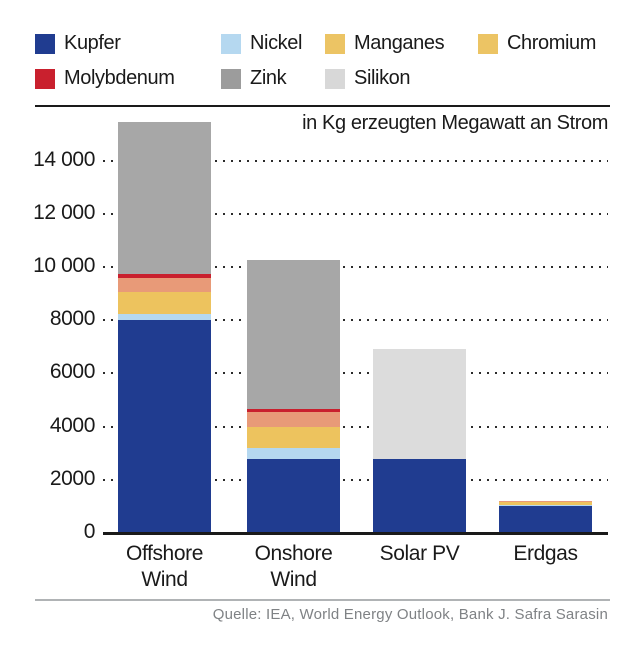 This screenshot has height=651, width=640. I want to click on x-tick-label: Solar PV, so click(420, 554).